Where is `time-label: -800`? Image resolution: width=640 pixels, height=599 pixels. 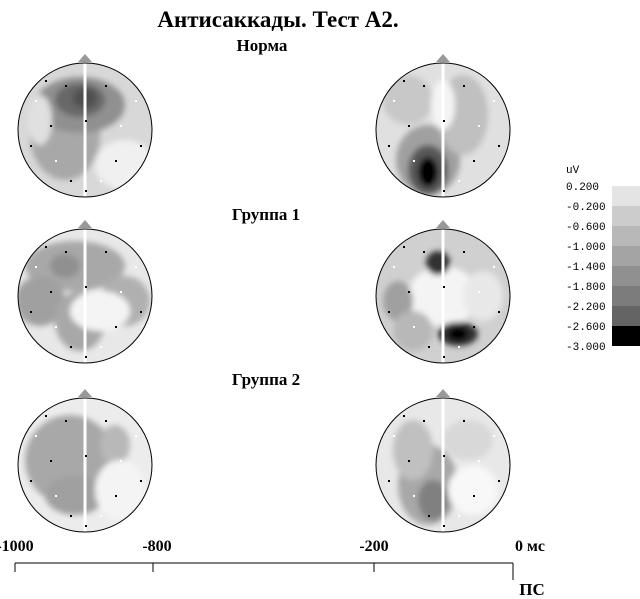
time-label: -800 is located at coordinates (156, 546).